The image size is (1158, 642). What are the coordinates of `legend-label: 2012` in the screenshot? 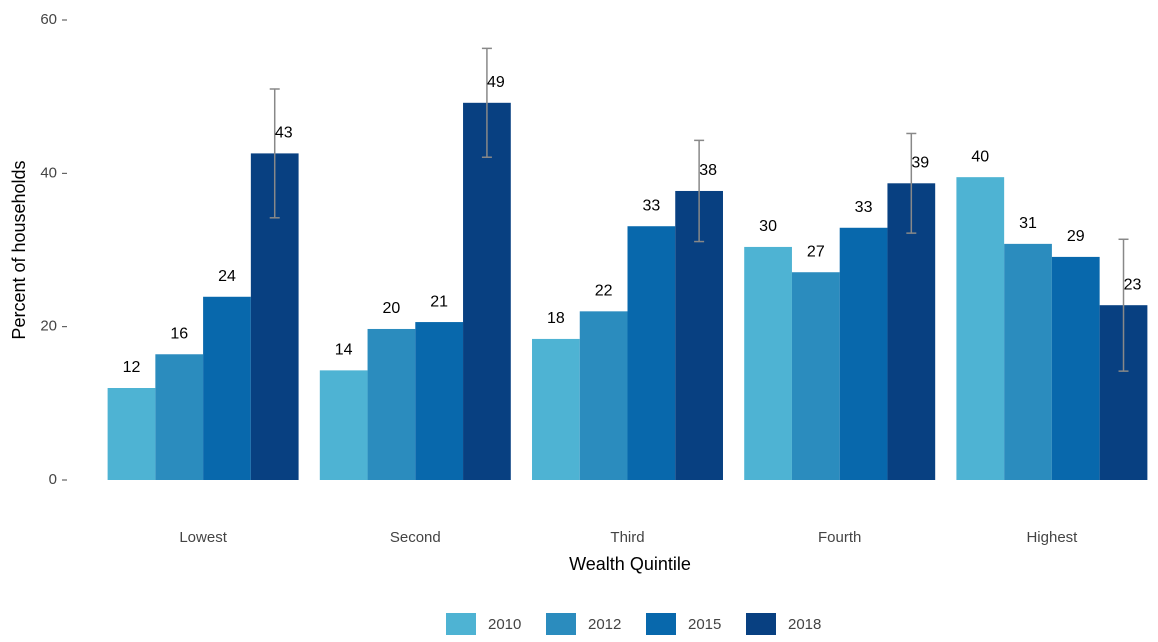 It's located at (604, 624).